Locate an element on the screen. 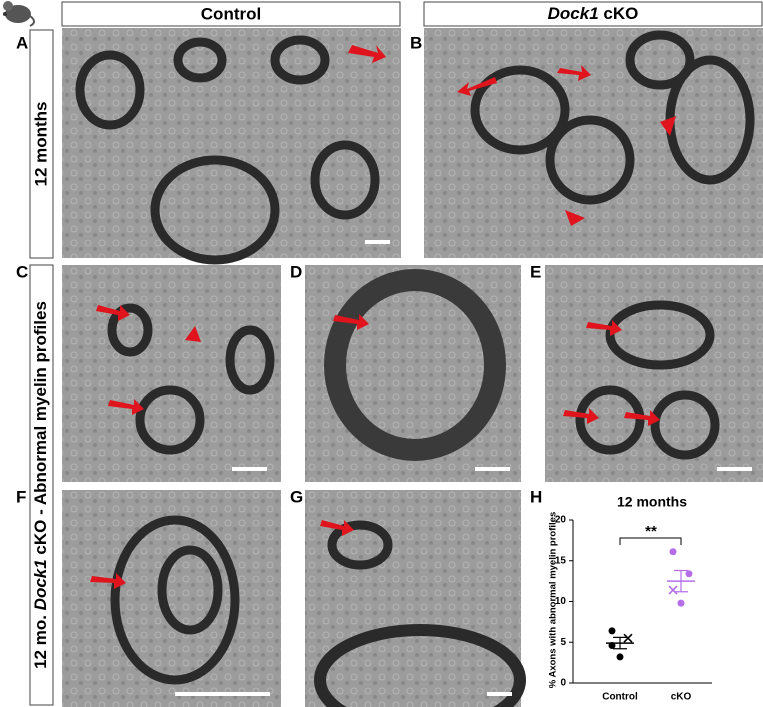 Image resolution: width=763 pixels, height=707 pixels. row-label: 12 months is located at coordinates (40, 143).